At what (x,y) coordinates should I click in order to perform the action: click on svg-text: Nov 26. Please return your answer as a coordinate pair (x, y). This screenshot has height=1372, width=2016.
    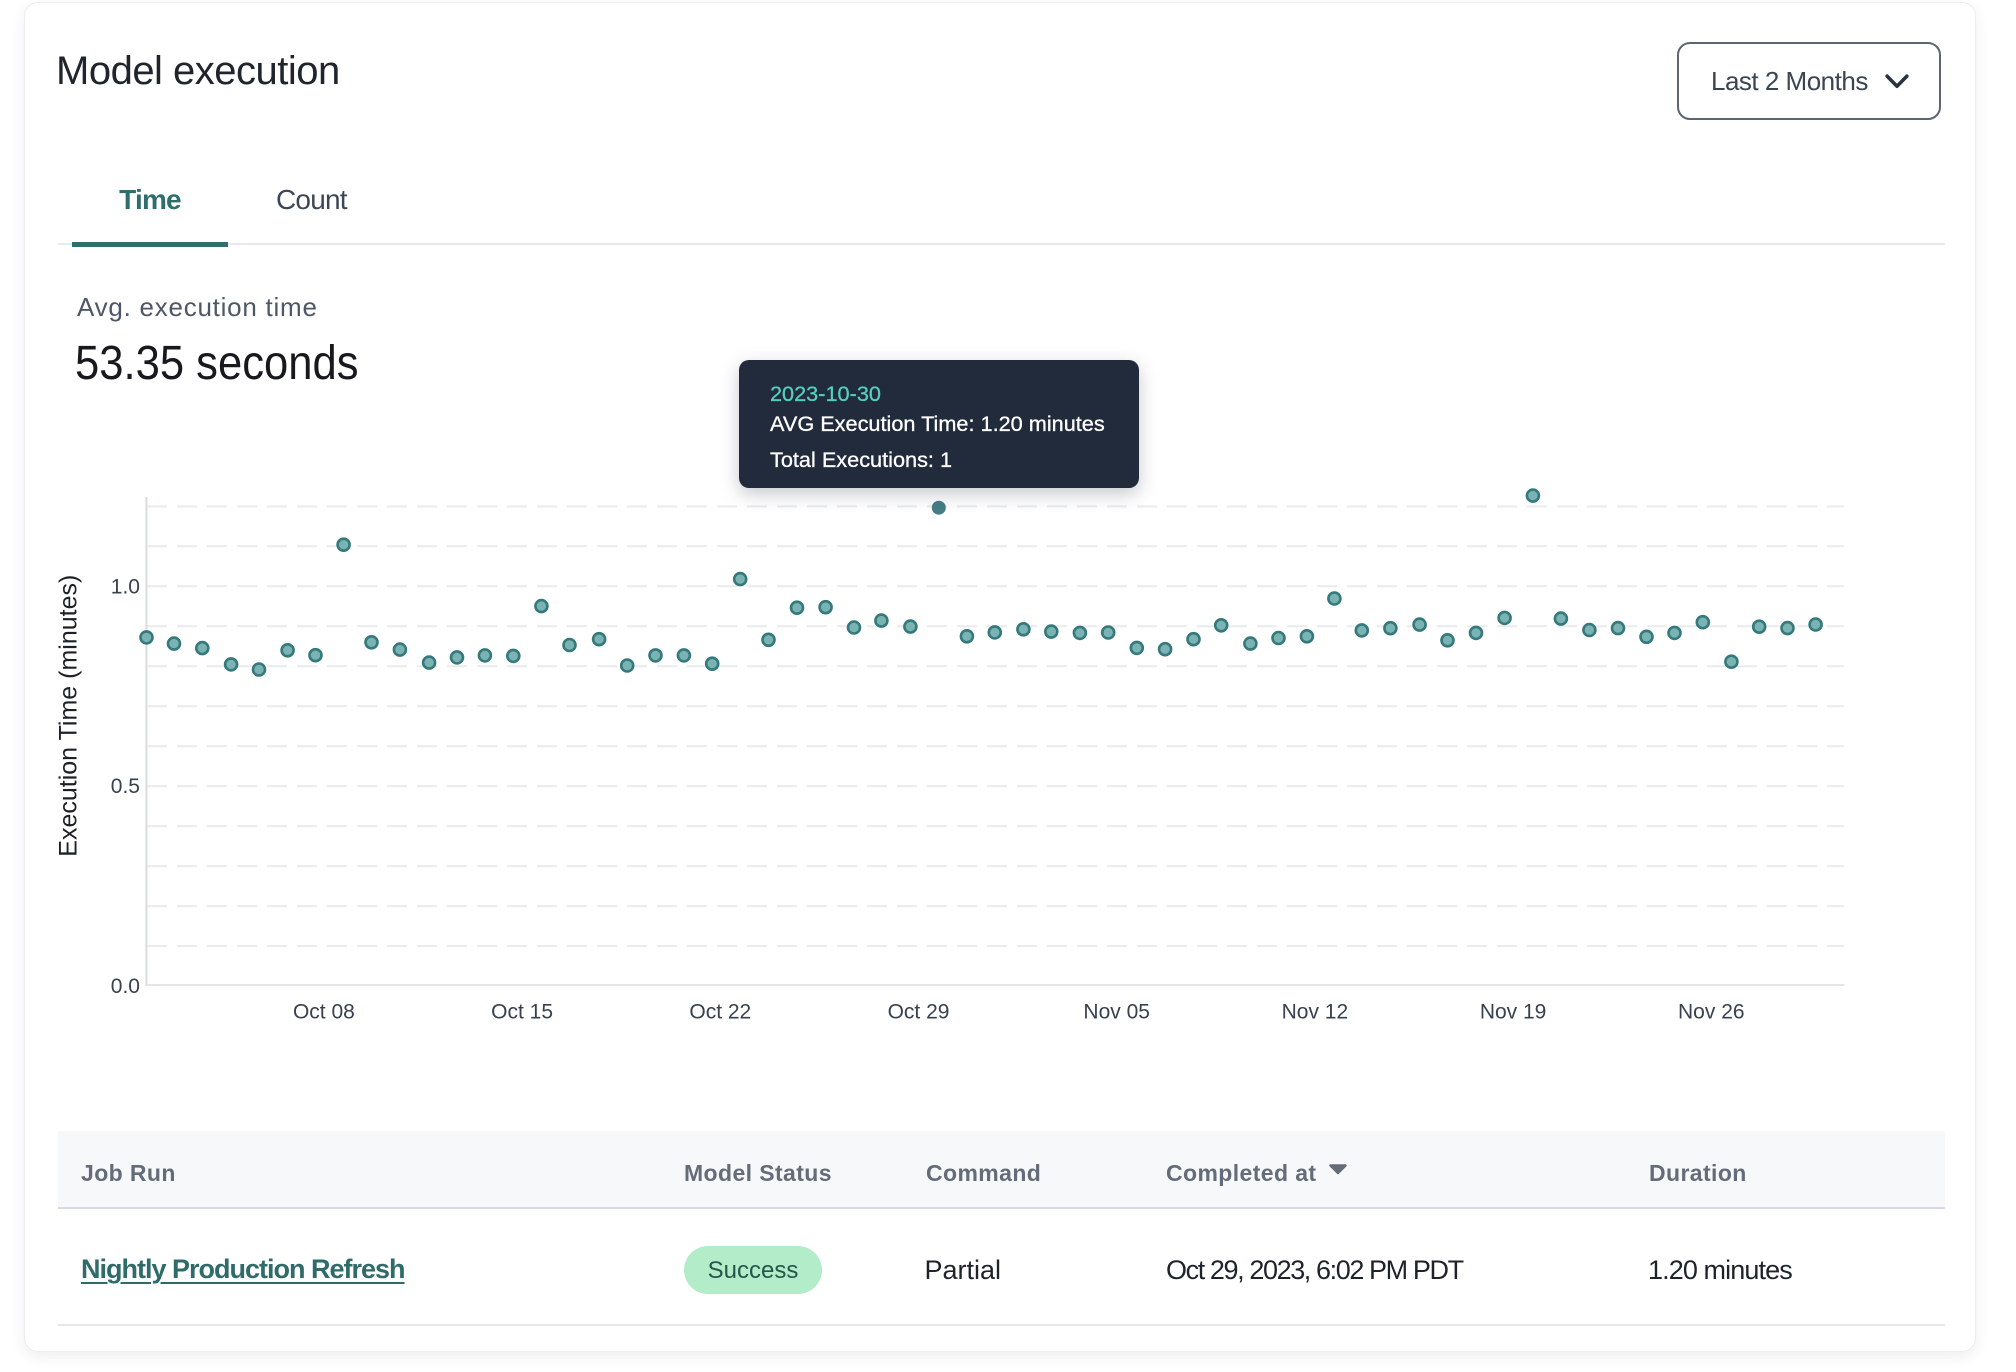
    Looking at the image, I should click on (1711, 1012).